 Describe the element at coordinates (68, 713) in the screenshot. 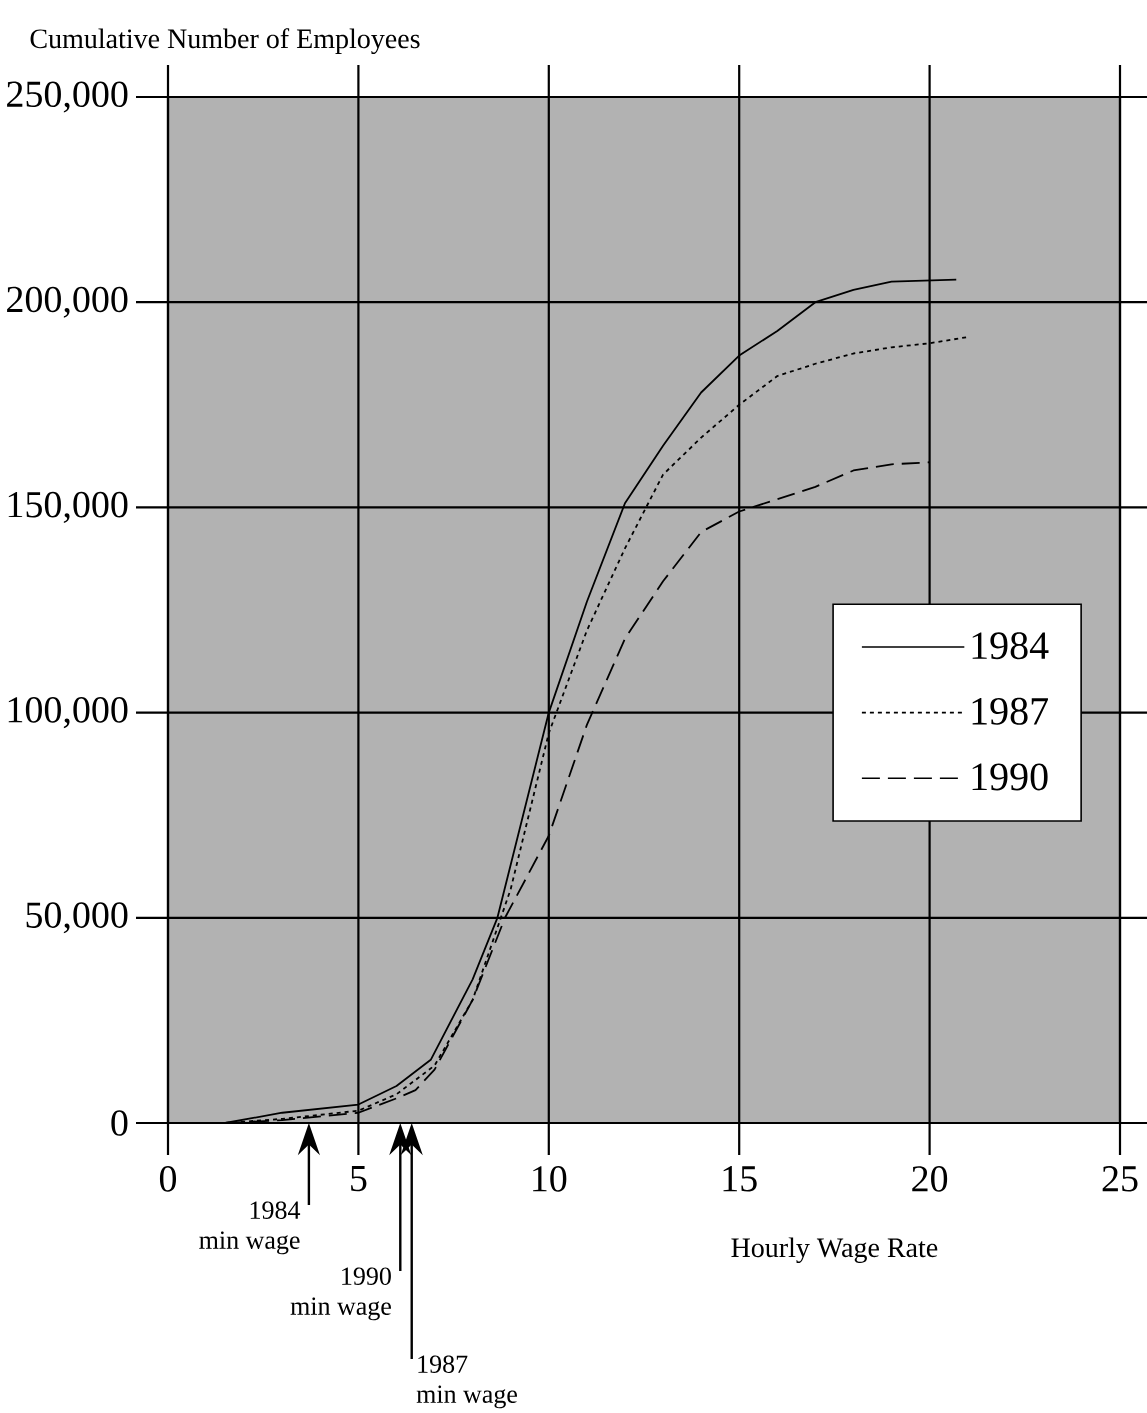

I see `y-tick-label: 100,000` at that location.